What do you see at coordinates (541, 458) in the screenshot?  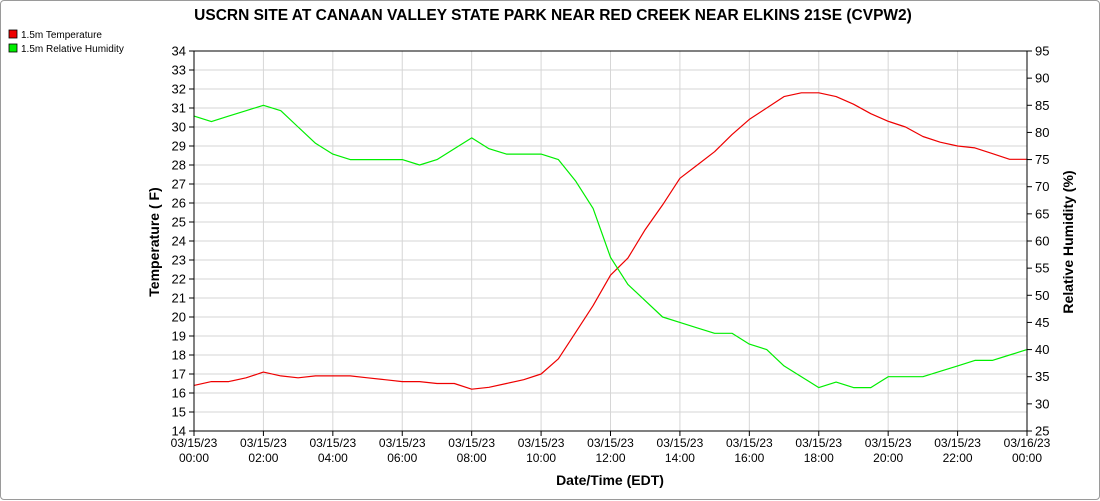 I see `x-tick-time: 10:00` at bounding box center [541, 458].